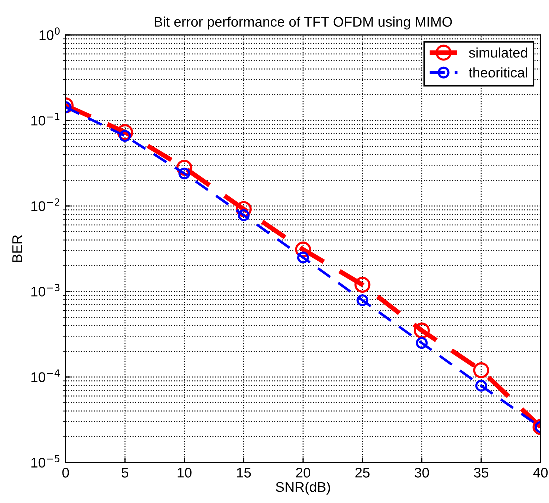 Image resolution: width=549 pixels, height=503 pixels. What do you see at coordinates (50, 34) in the screenshot?
I see `y-tick-label: 10$^{0}$` at bounding box center [50, 34].